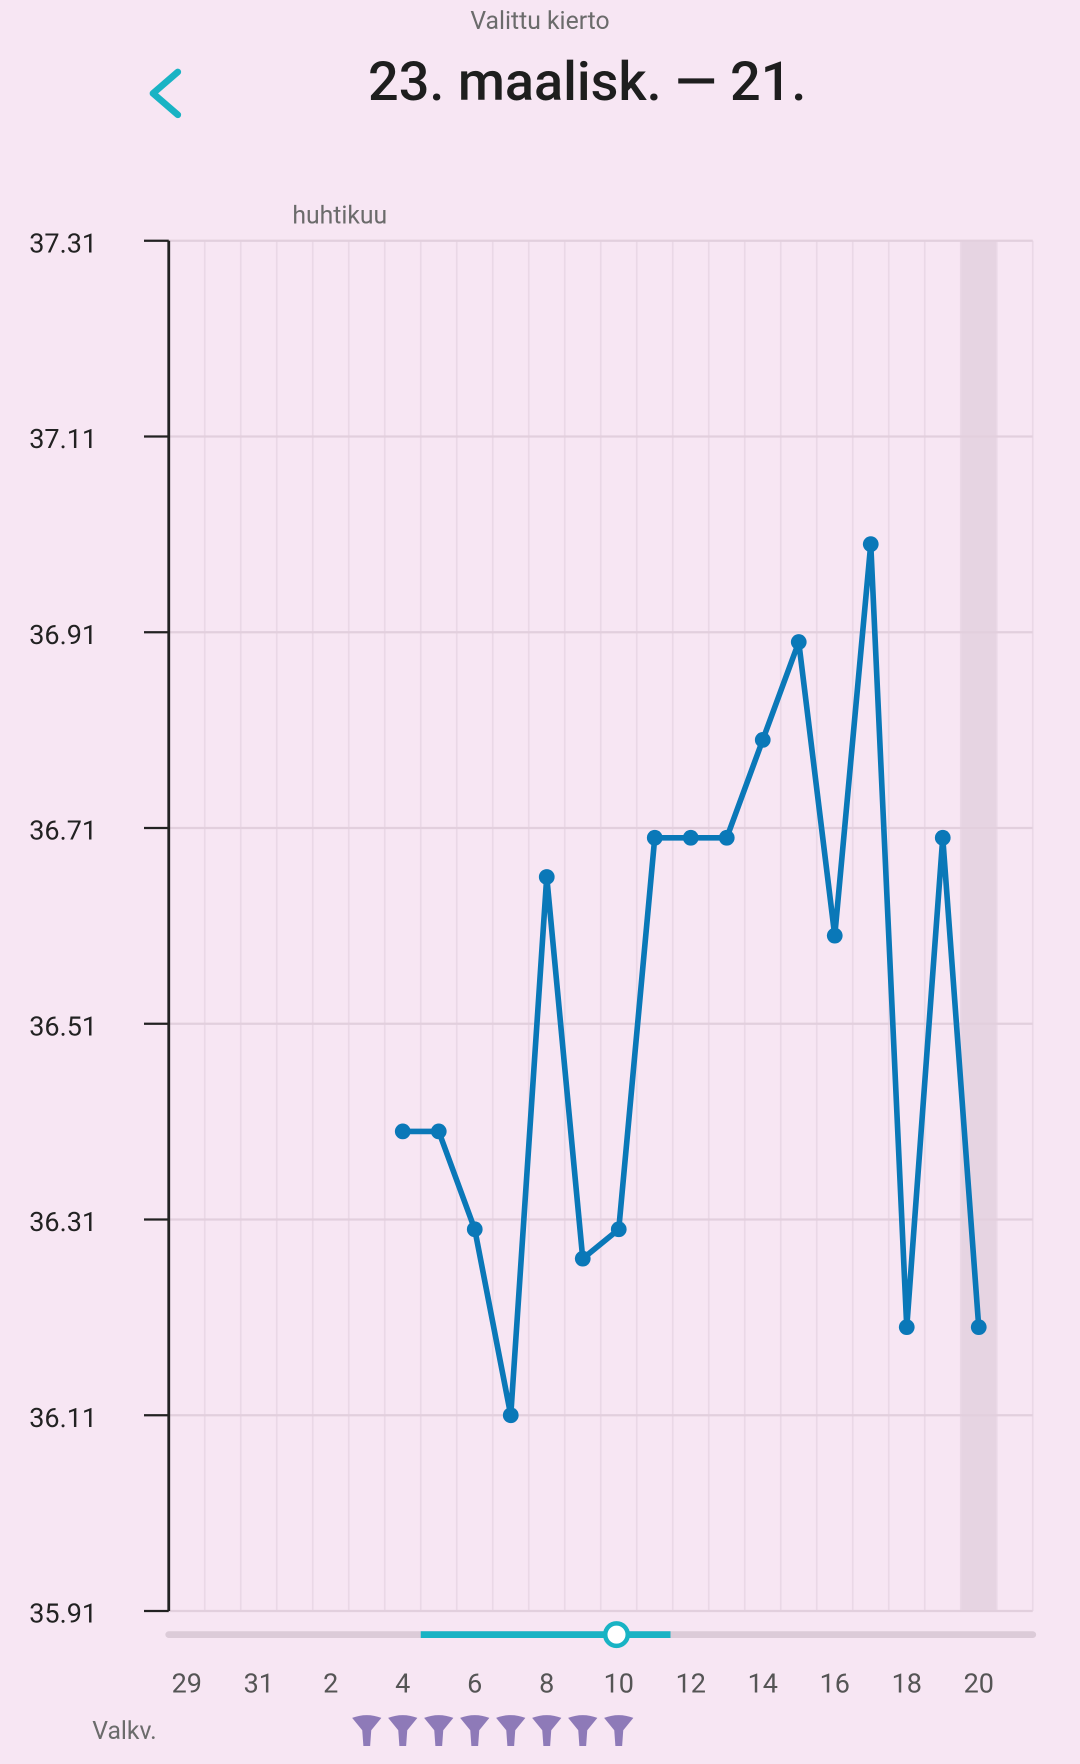 The height and width of the screenshot is (1764, 1080). I want to click on y-tick-label: 35.91, so click(63, 1614).